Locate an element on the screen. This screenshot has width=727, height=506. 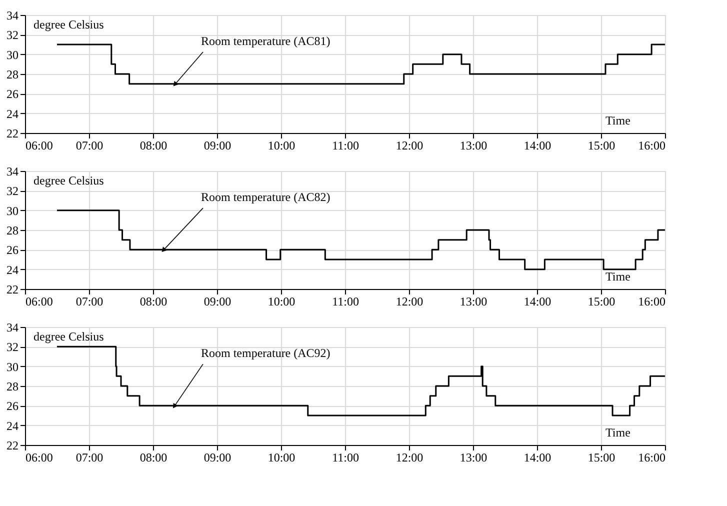
annotation: Room temperature (AC81) is located at coordinates (265, 41).